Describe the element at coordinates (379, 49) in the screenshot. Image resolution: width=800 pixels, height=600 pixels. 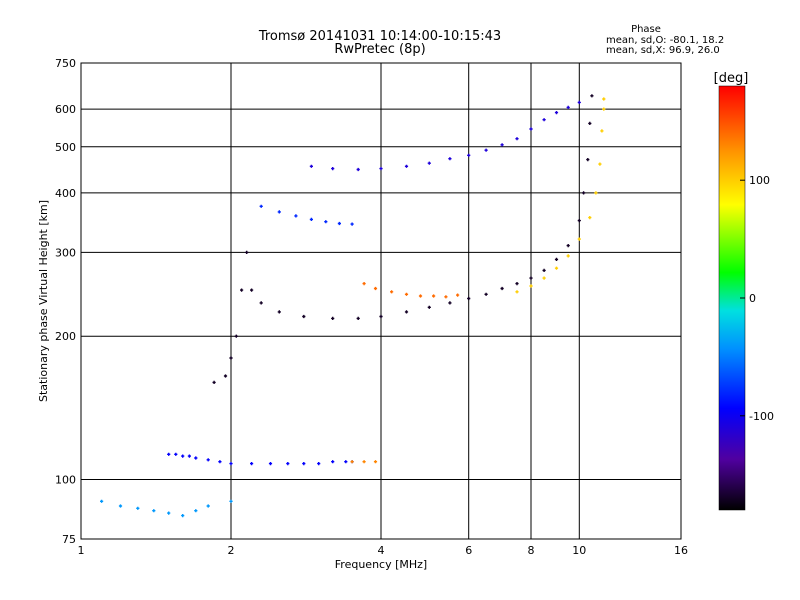
I see `chart-subtitle: RwPretec (8p)` at that location.